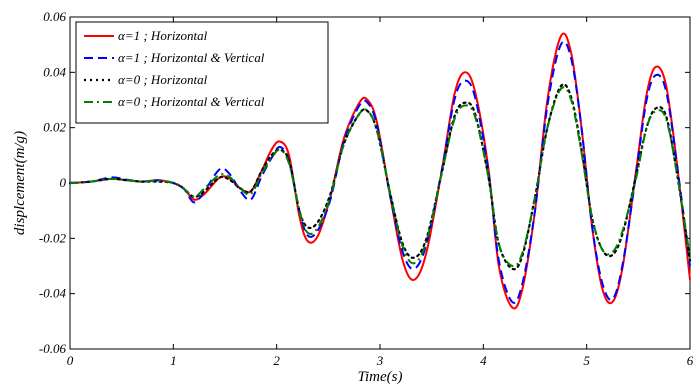 This screenshot has height=385, width=694. I want to click on y-tick-label: -0.04, so click(53, 293).